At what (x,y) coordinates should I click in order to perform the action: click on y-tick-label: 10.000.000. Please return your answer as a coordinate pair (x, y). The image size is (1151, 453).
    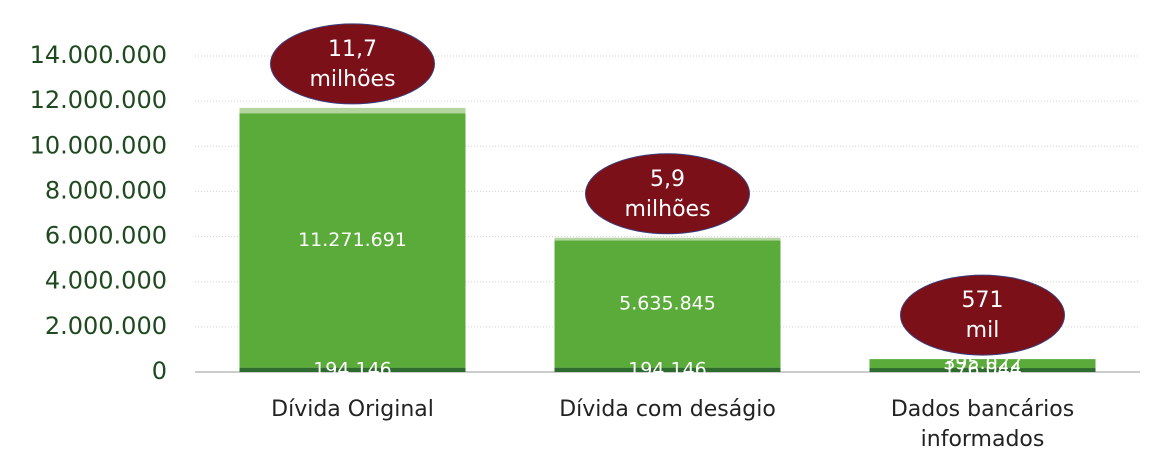
    Looking at the image, I should click on (98, 145).